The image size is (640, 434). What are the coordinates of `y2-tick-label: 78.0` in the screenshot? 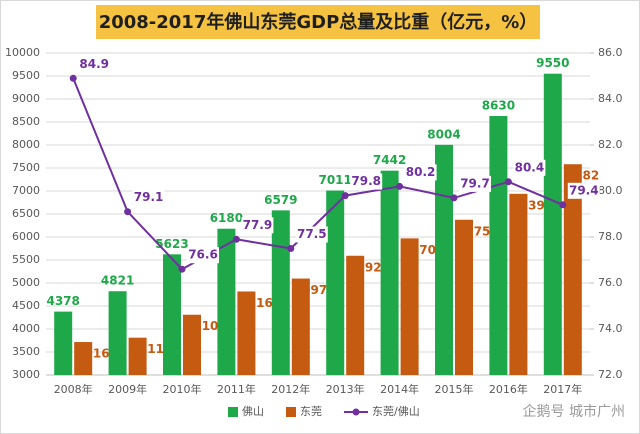 It's located at (610, 236).